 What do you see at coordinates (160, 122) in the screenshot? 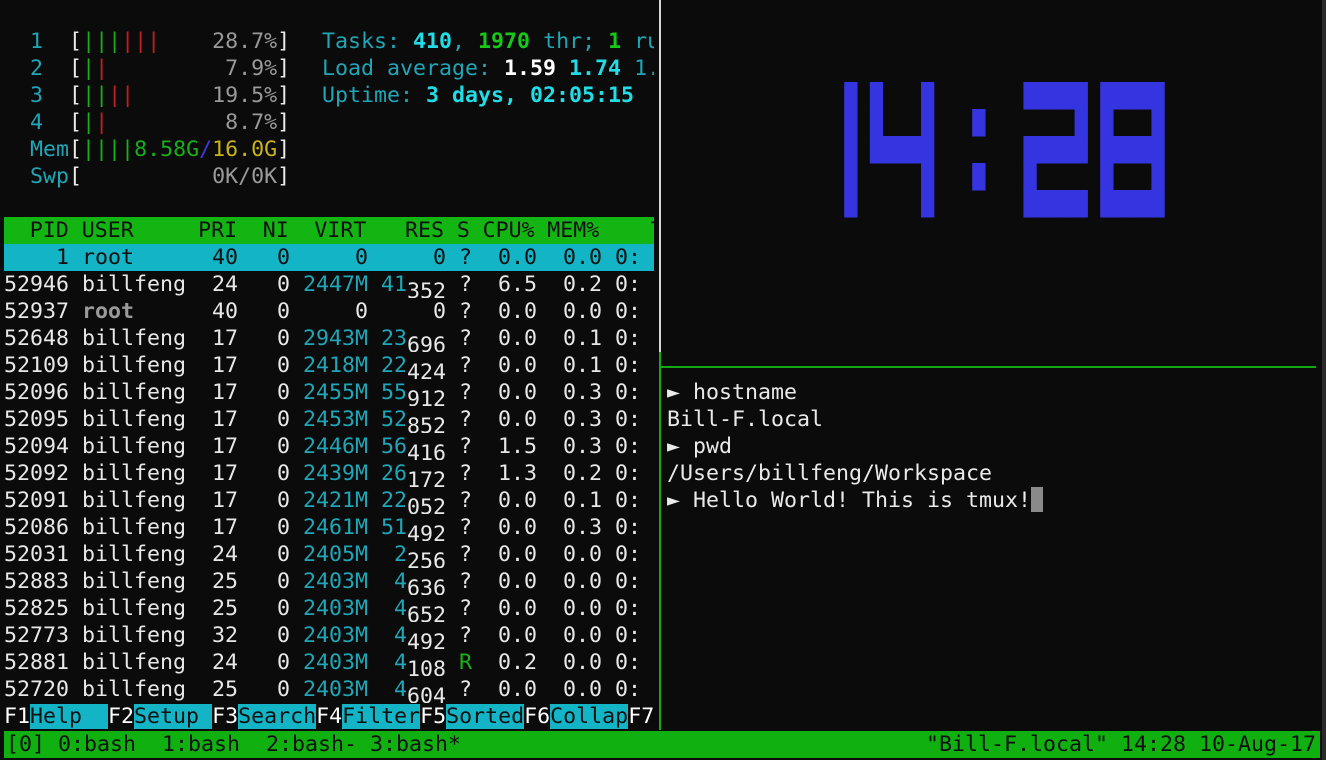
I see `cpu-meter: 4 [|| 8.7%]` at bounding box center [160, 122].